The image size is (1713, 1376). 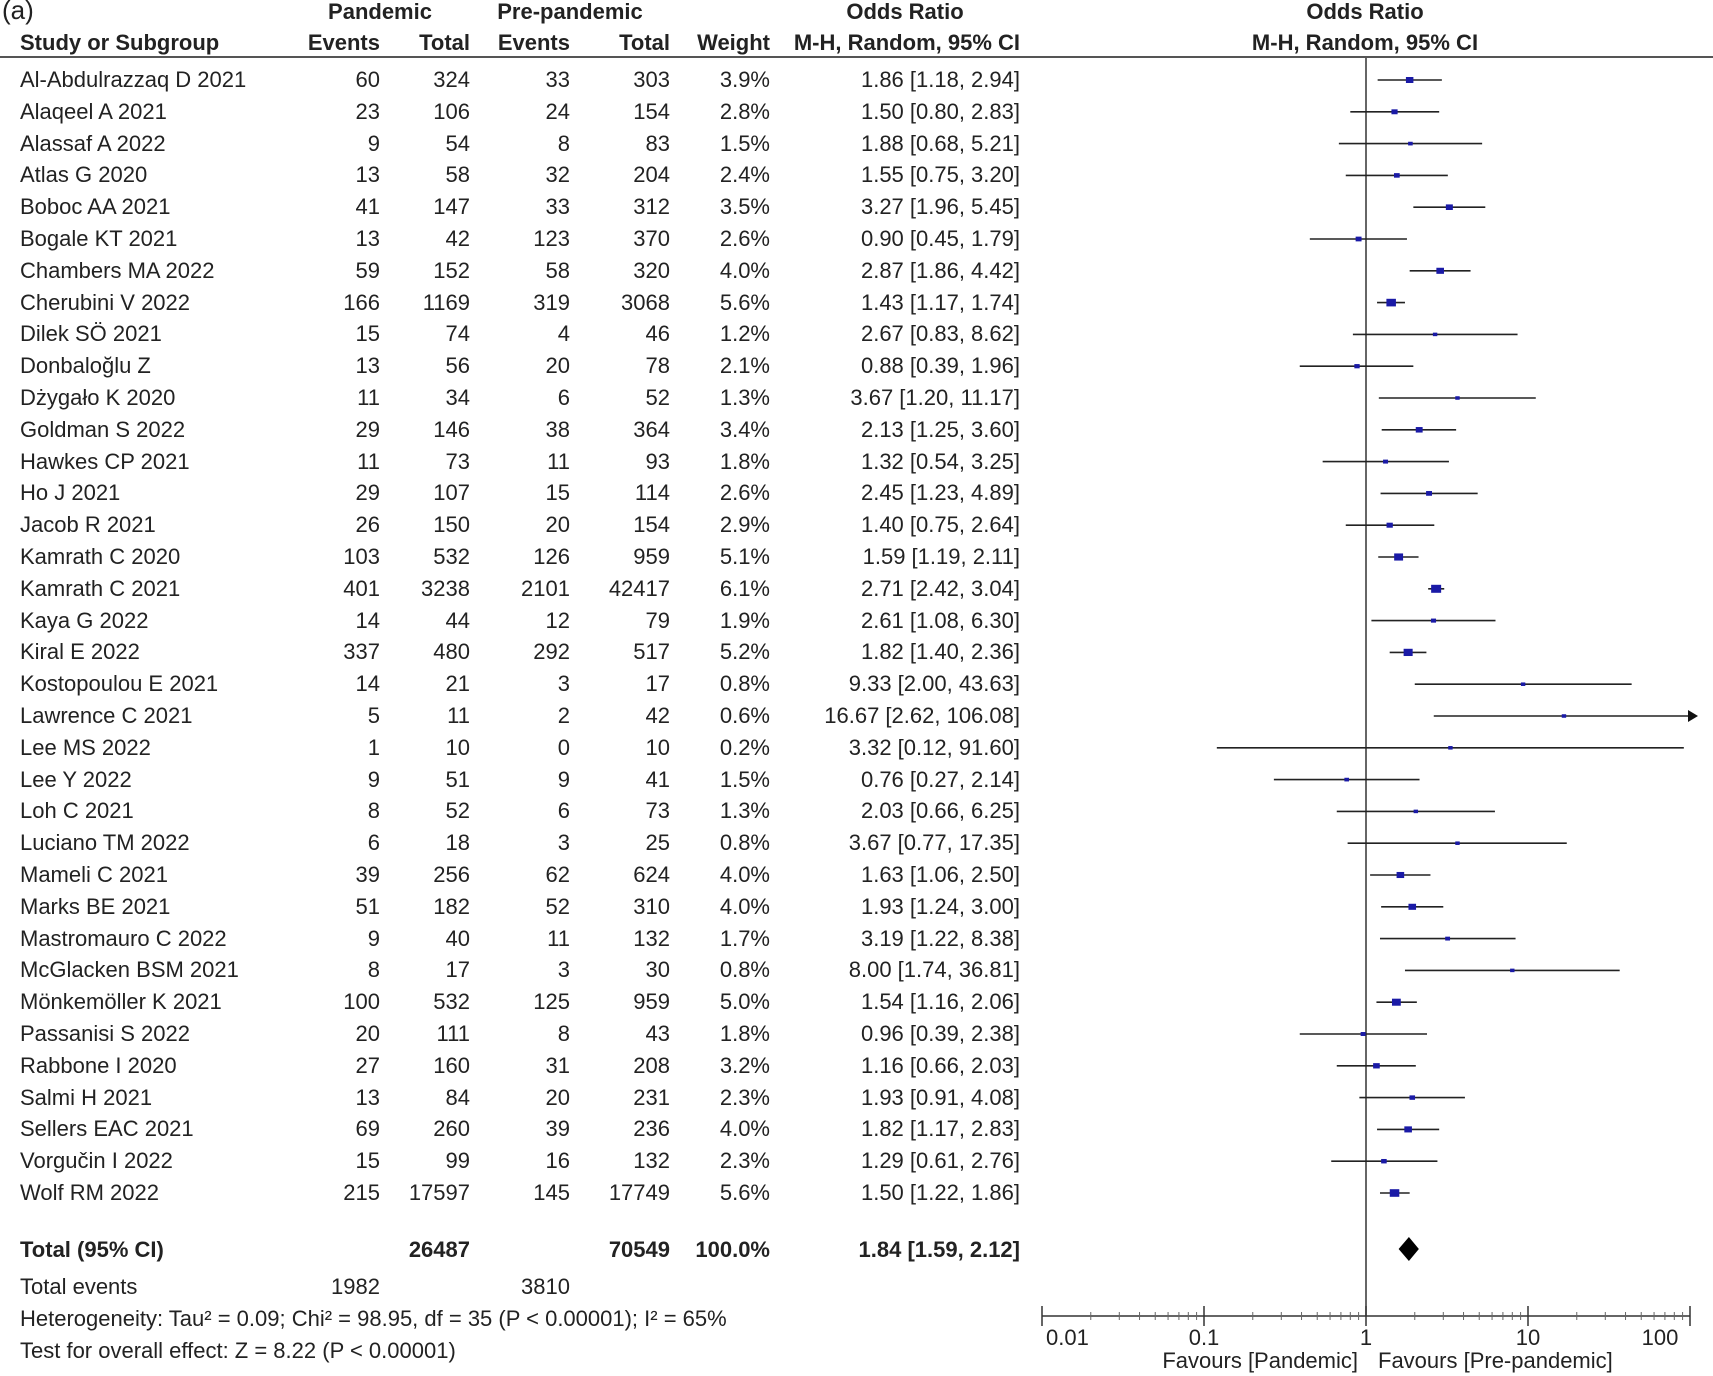 What do you see at coordinates (940, 1065) in the screenshot?
I see `odds-ratio-ci: 1.16 [0.66, 2.03]` at bounding box center [940, 1065].